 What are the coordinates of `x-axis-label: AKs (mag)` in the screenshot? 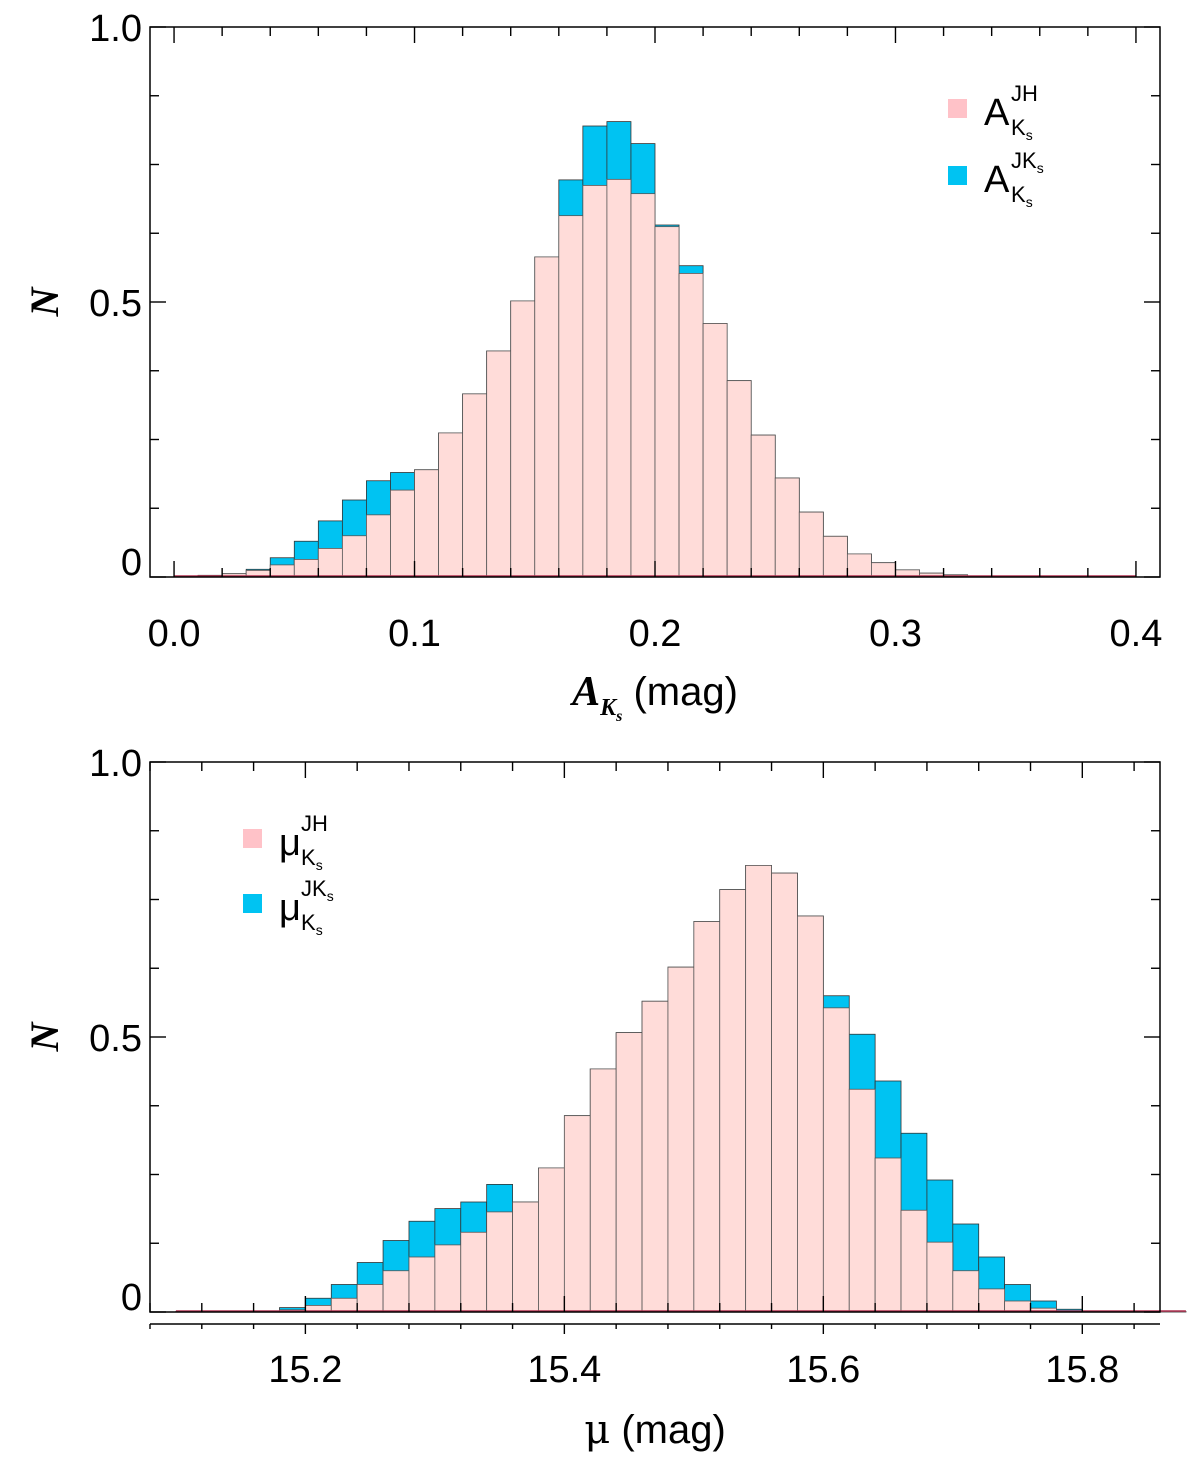 It's located at (653, 697).